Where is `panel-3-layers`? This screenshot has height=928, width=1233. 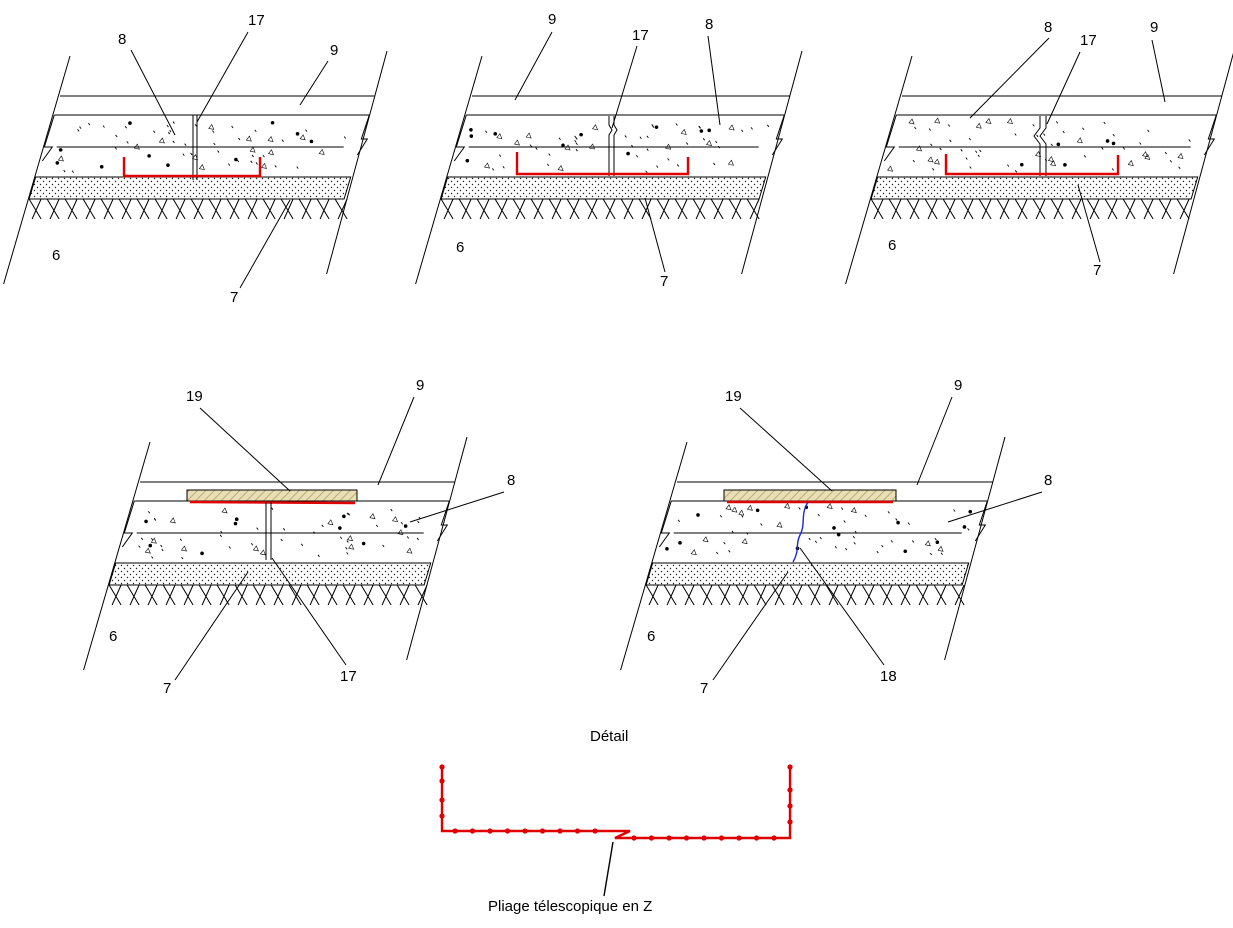 panel-3-layers is located at coordinates (1039, 168).